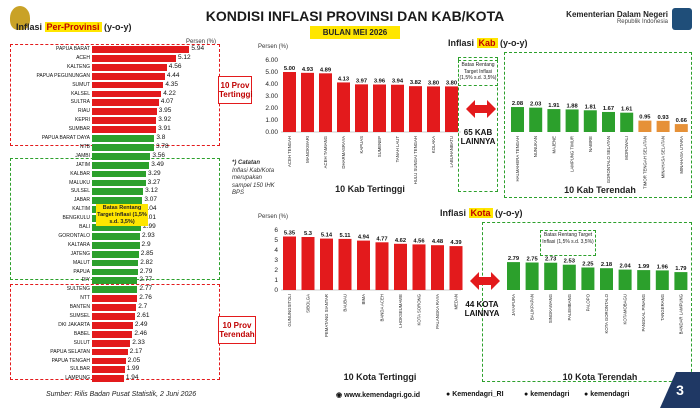 The height and width of the screenshot is (408, 700). I want to click on kab-y-tick: 4.00, so click(271, 84).